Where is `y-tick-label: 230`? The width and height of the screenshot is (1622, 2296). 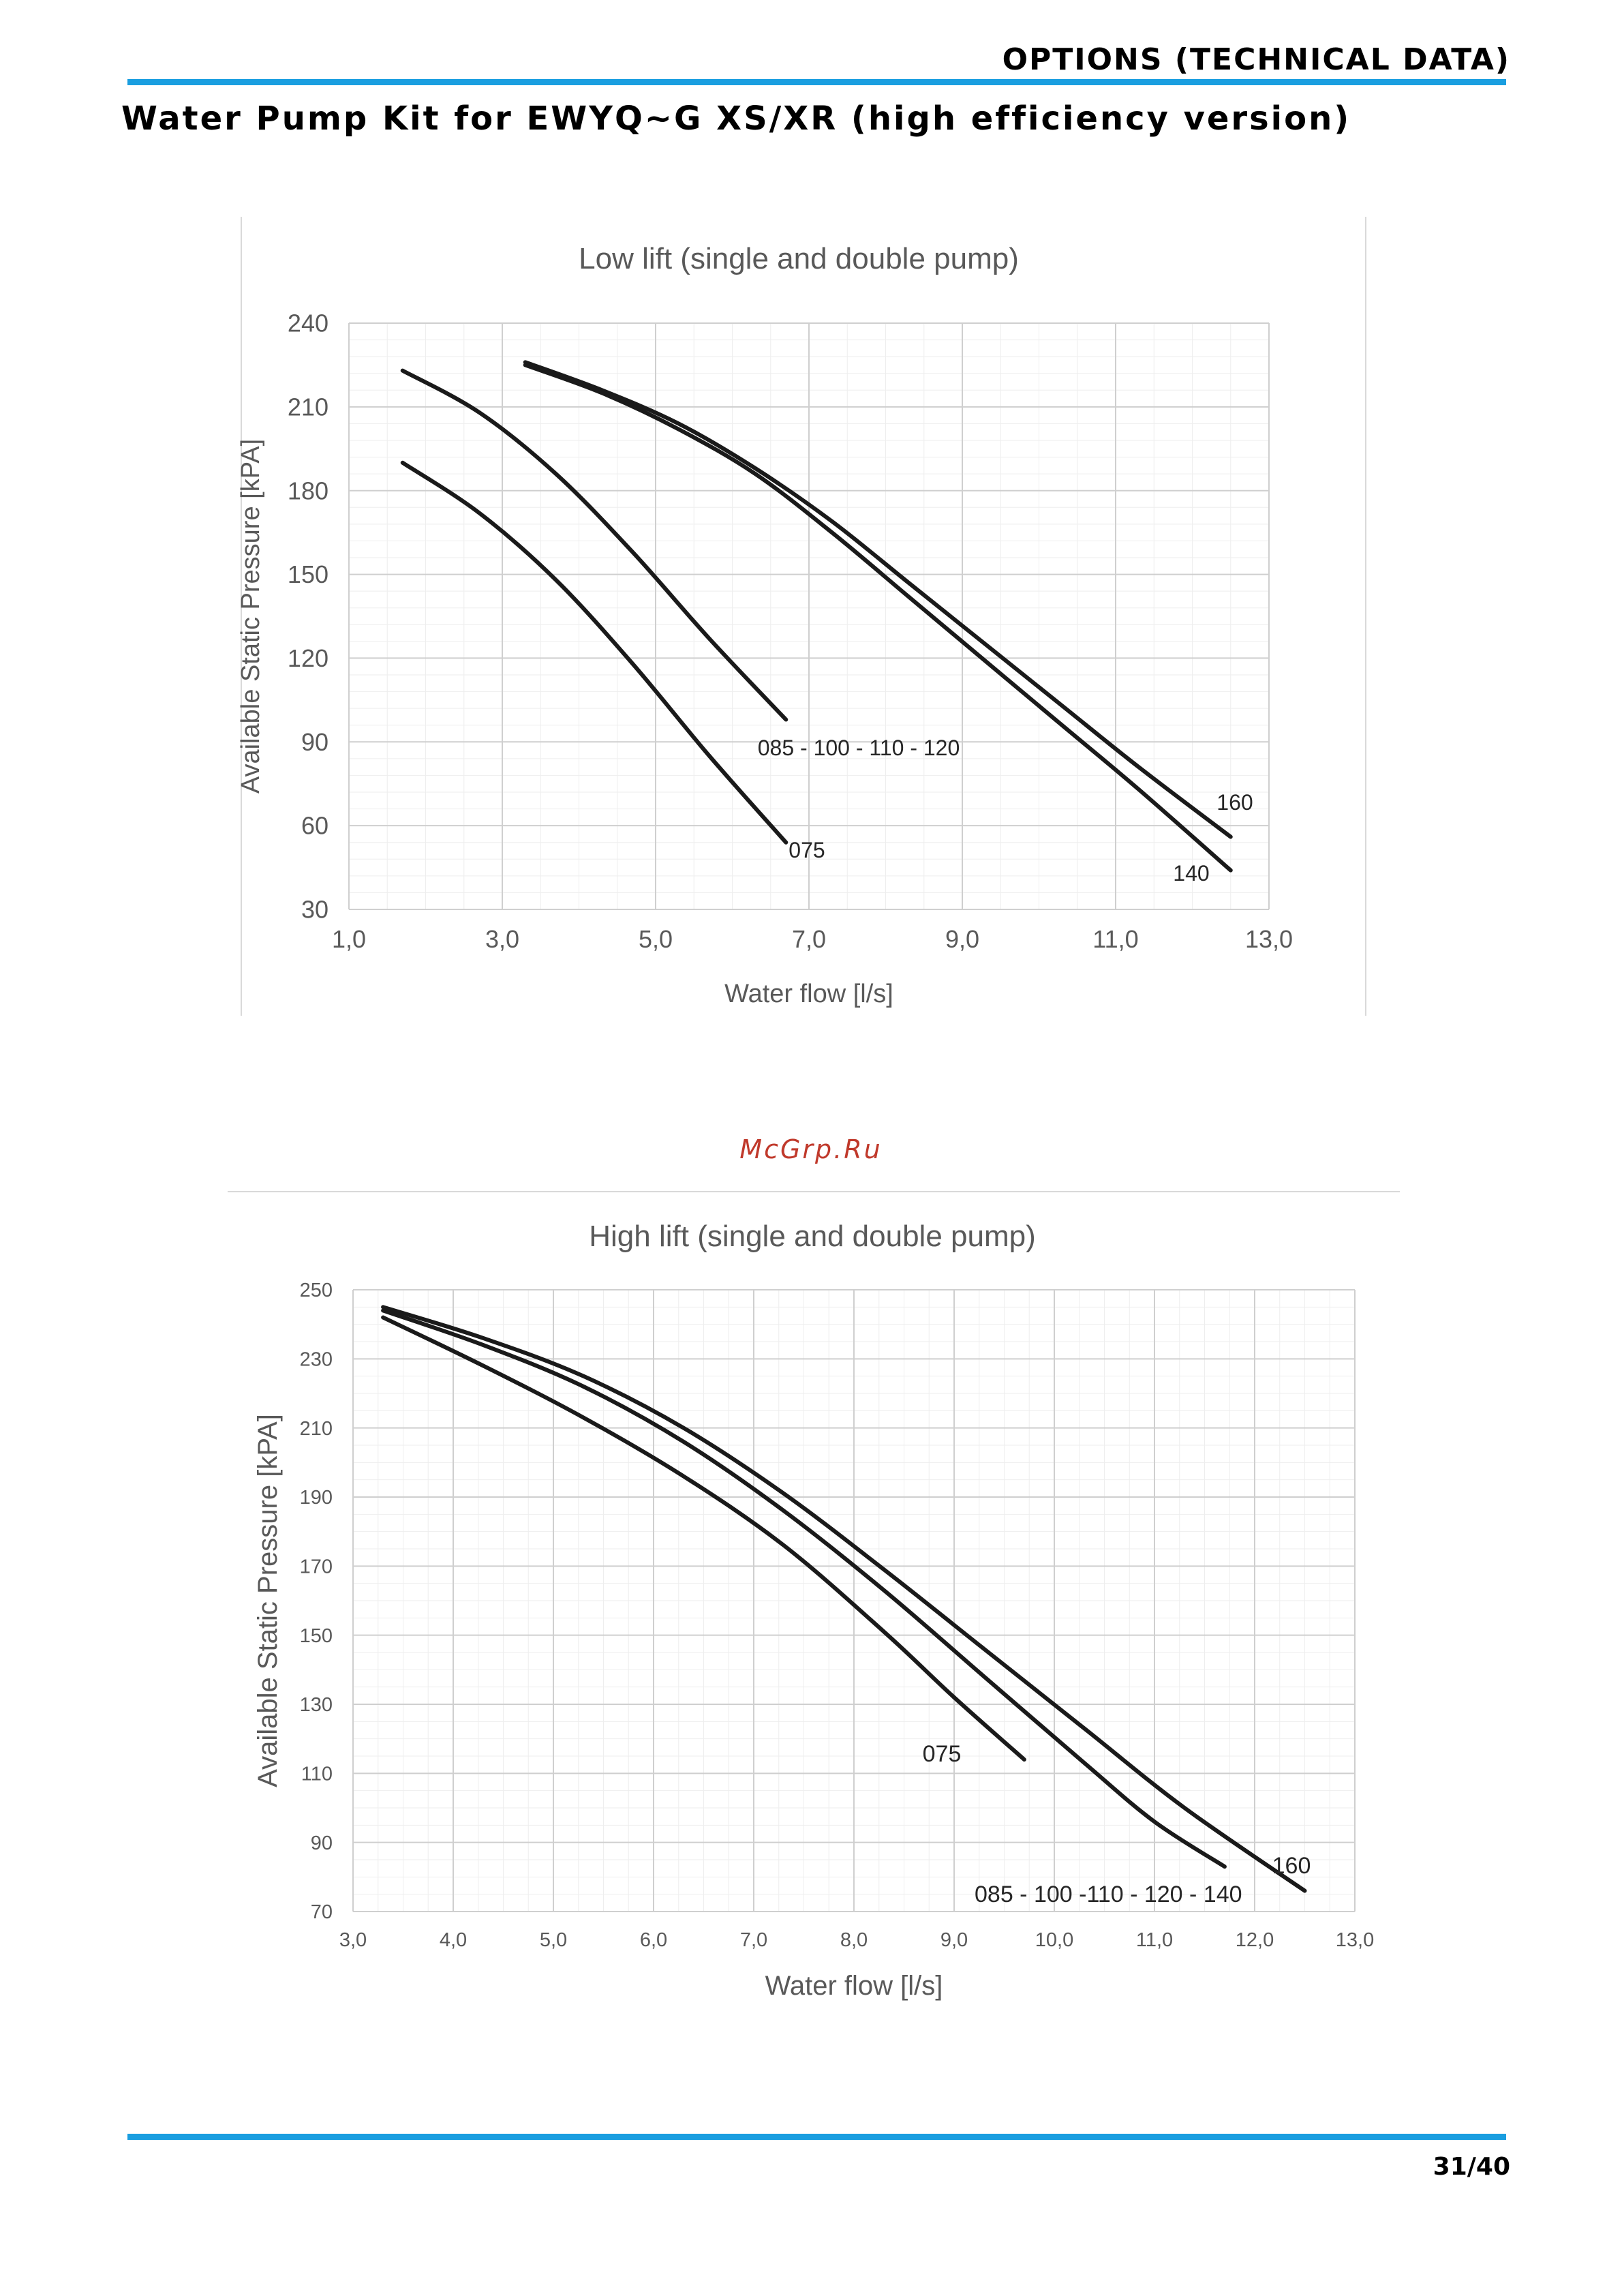 y-tick-label: 230 is located at coordinates (316, 1359).